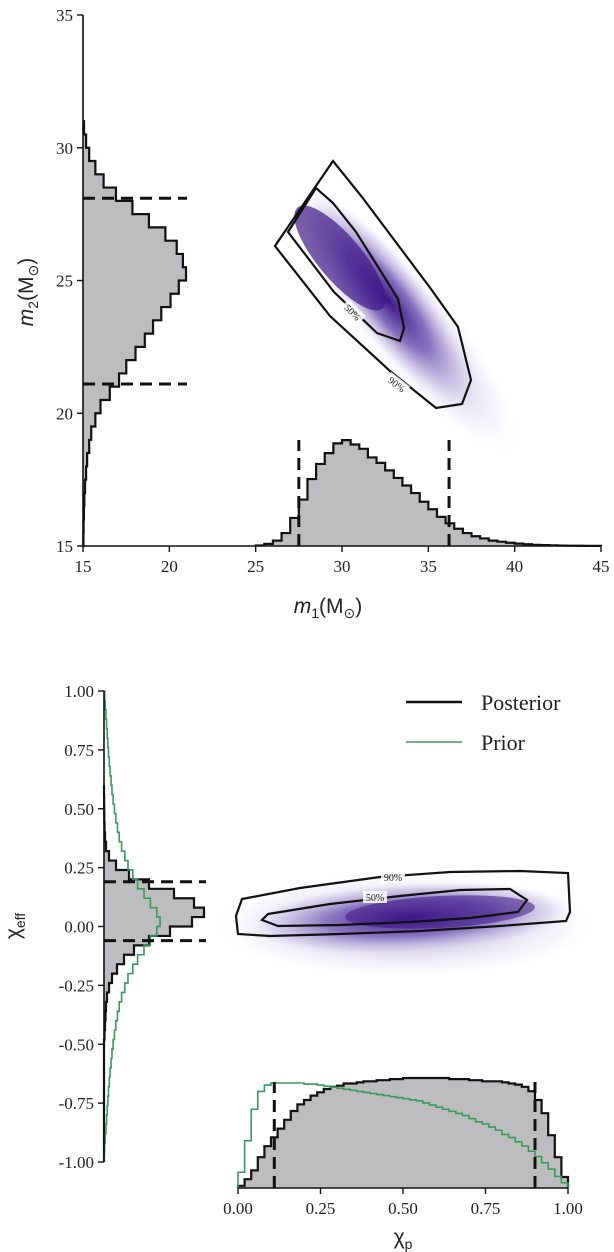 The image size is (614, 1252). Describe the element at coordinates (83, 566) in the screenshot. I see `mass-x-tick-label: 15` at that location.